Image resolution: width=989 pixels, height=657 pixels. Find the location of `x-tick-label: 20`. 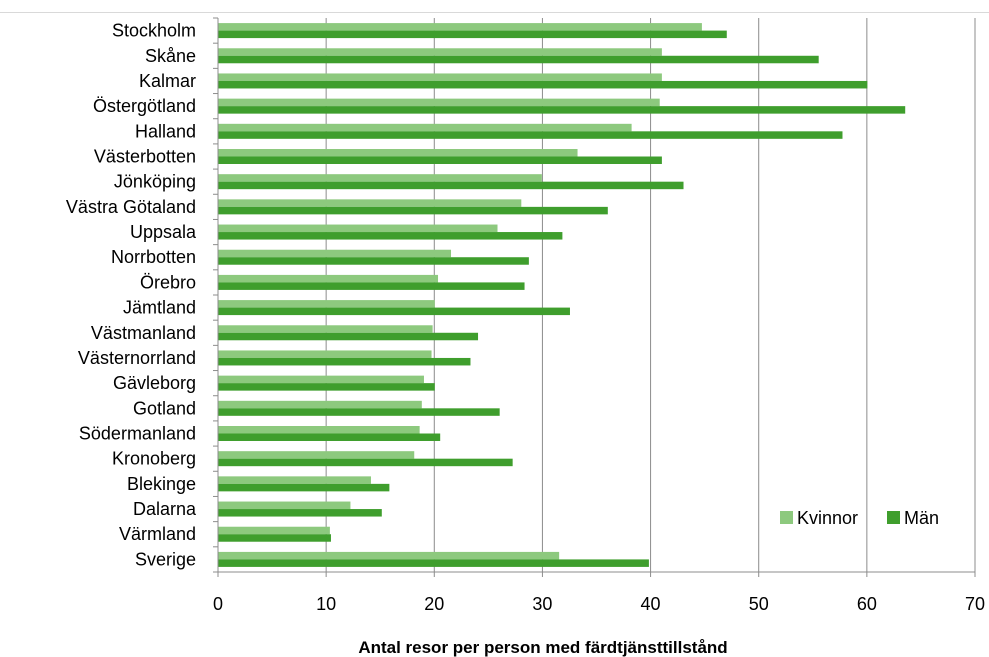

x-tick-label: 20 is located at coordinates (434, 604).